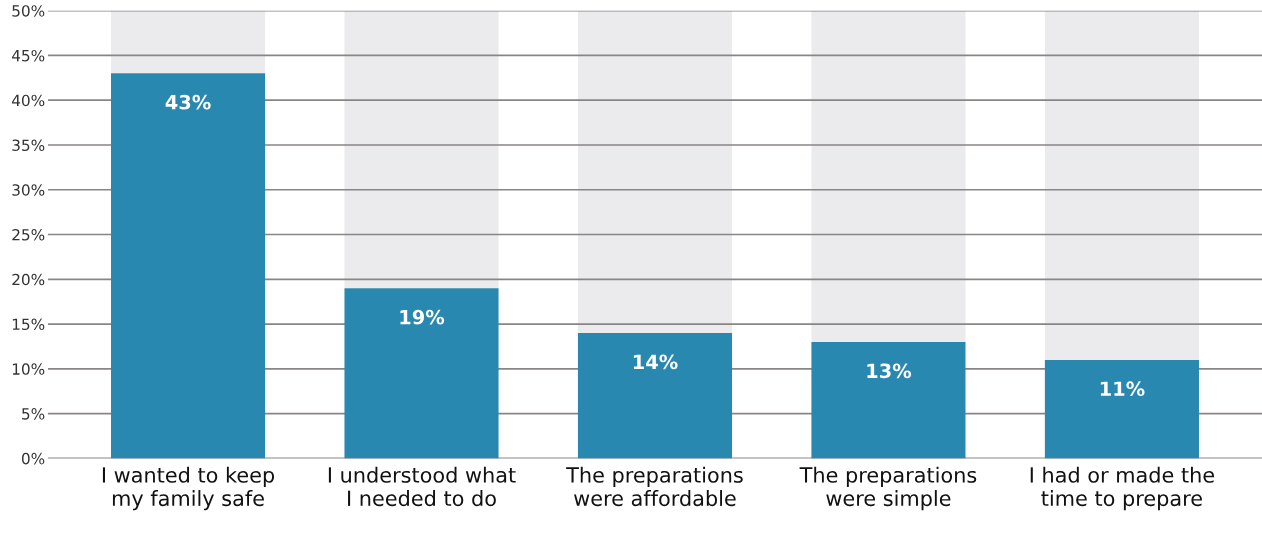 The image size is (1262, 533). I want to click on x-tick-label: The preparations were affordable, so click(654, 486).